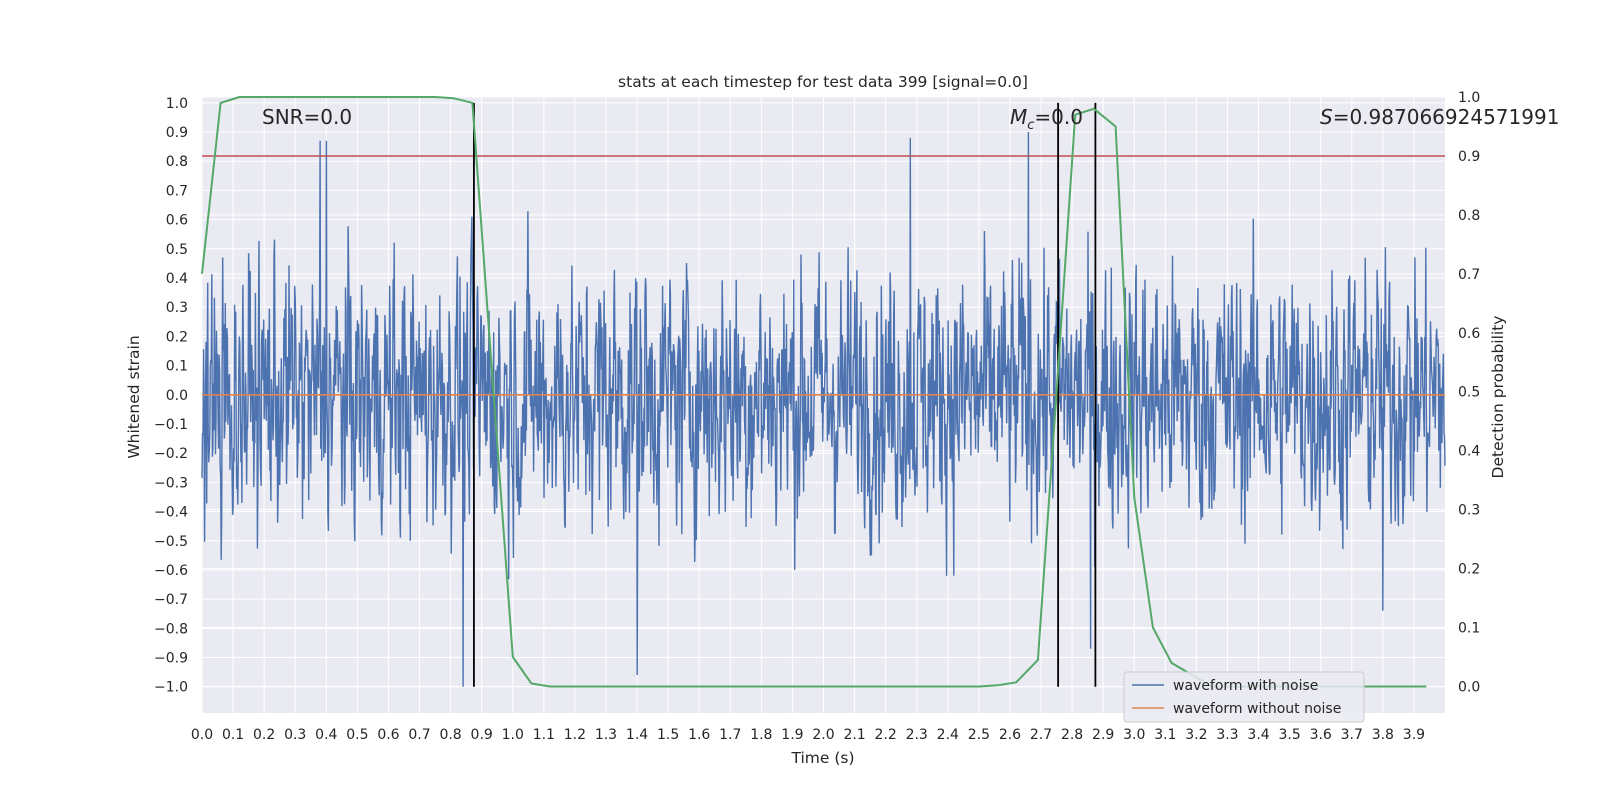 The width and height of the screenshot is (1600, 800). What do you see at coordinates (177, 250) in the screenshot?
I see `y-tick-label: 0.5` at bounding box center [177, 250].